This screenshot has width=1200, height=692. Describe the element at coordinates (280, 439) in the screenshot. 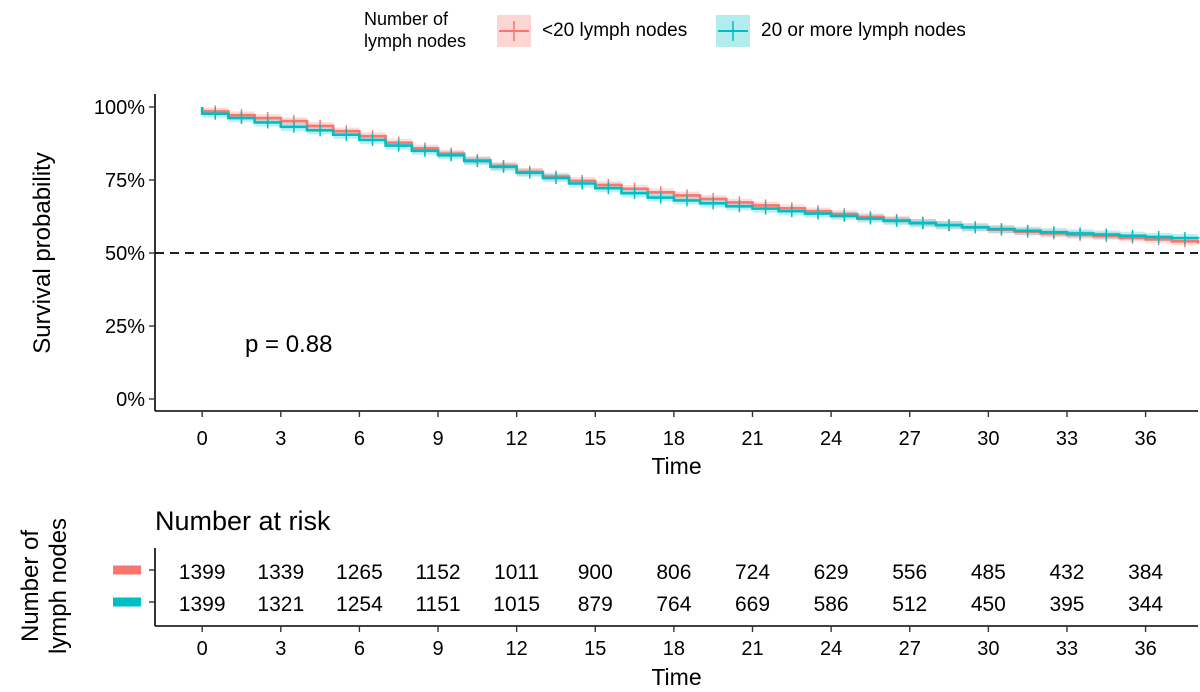

I see `x-tick-label: 3` at that location.